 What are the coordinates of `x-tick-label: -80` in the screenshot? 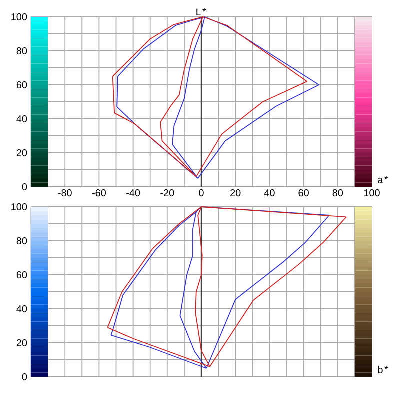 It's located at (65, 193).